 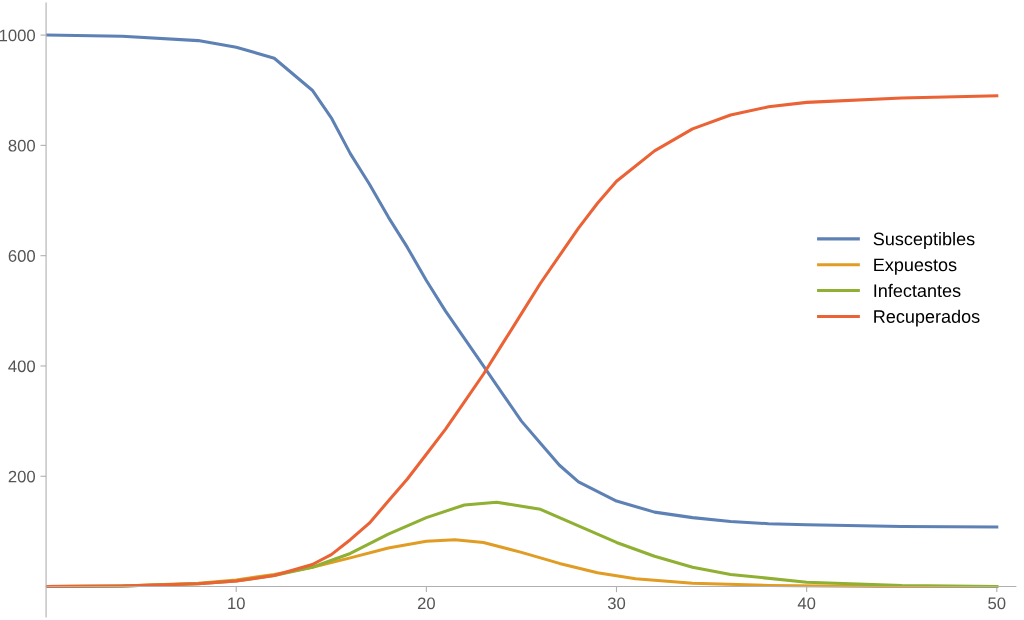 I want to click on y-tick-label: 1000, so click(x=18, y=35).